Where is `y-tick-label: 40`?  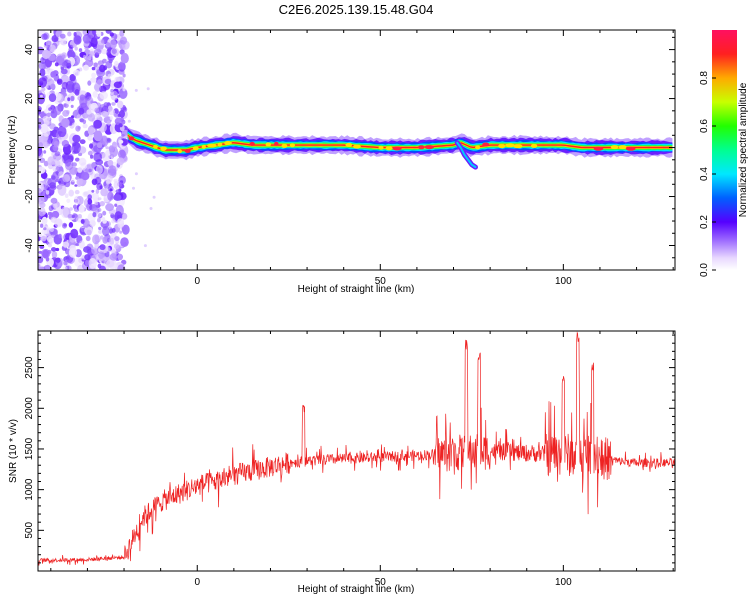
y-tick-label: 40 is located at coordinates (29, 50).